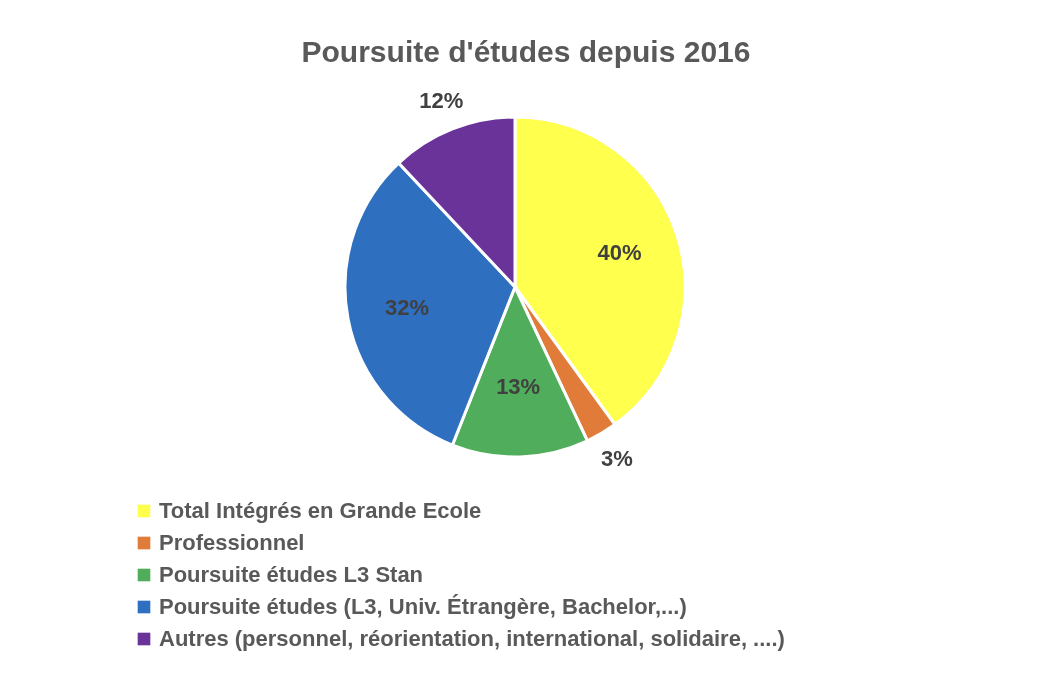 The image size is (1052, 694). What do you see at coordinates (291, 574) in the screenshot?
I see `legend-label: Poursuite études L3 Stan` at bounding box center [291, 574].